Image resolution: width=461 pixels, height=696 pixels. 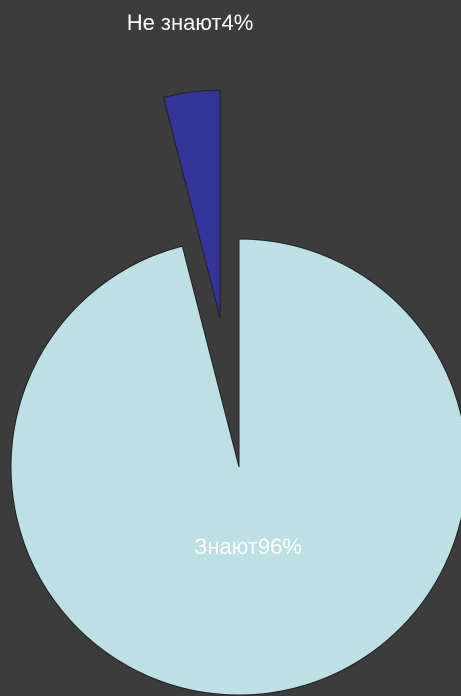 I want to click on data-label: Знают96%, so click(x=248, y=547).